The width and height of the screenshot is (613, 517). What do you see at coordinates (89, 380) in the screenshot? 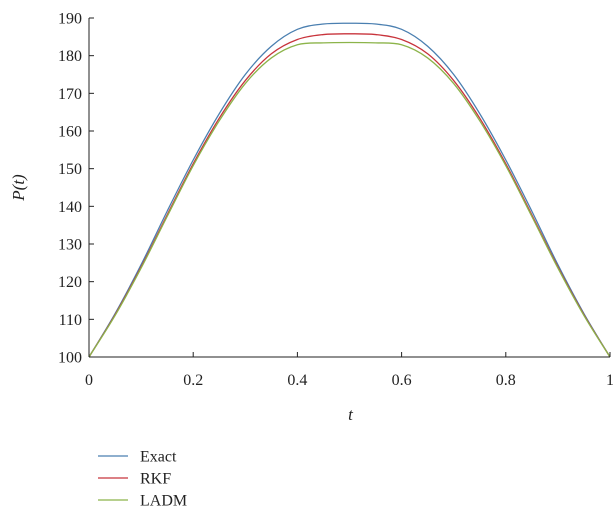
I see `x-tick-label: 0` at bounding box center [89, 380].